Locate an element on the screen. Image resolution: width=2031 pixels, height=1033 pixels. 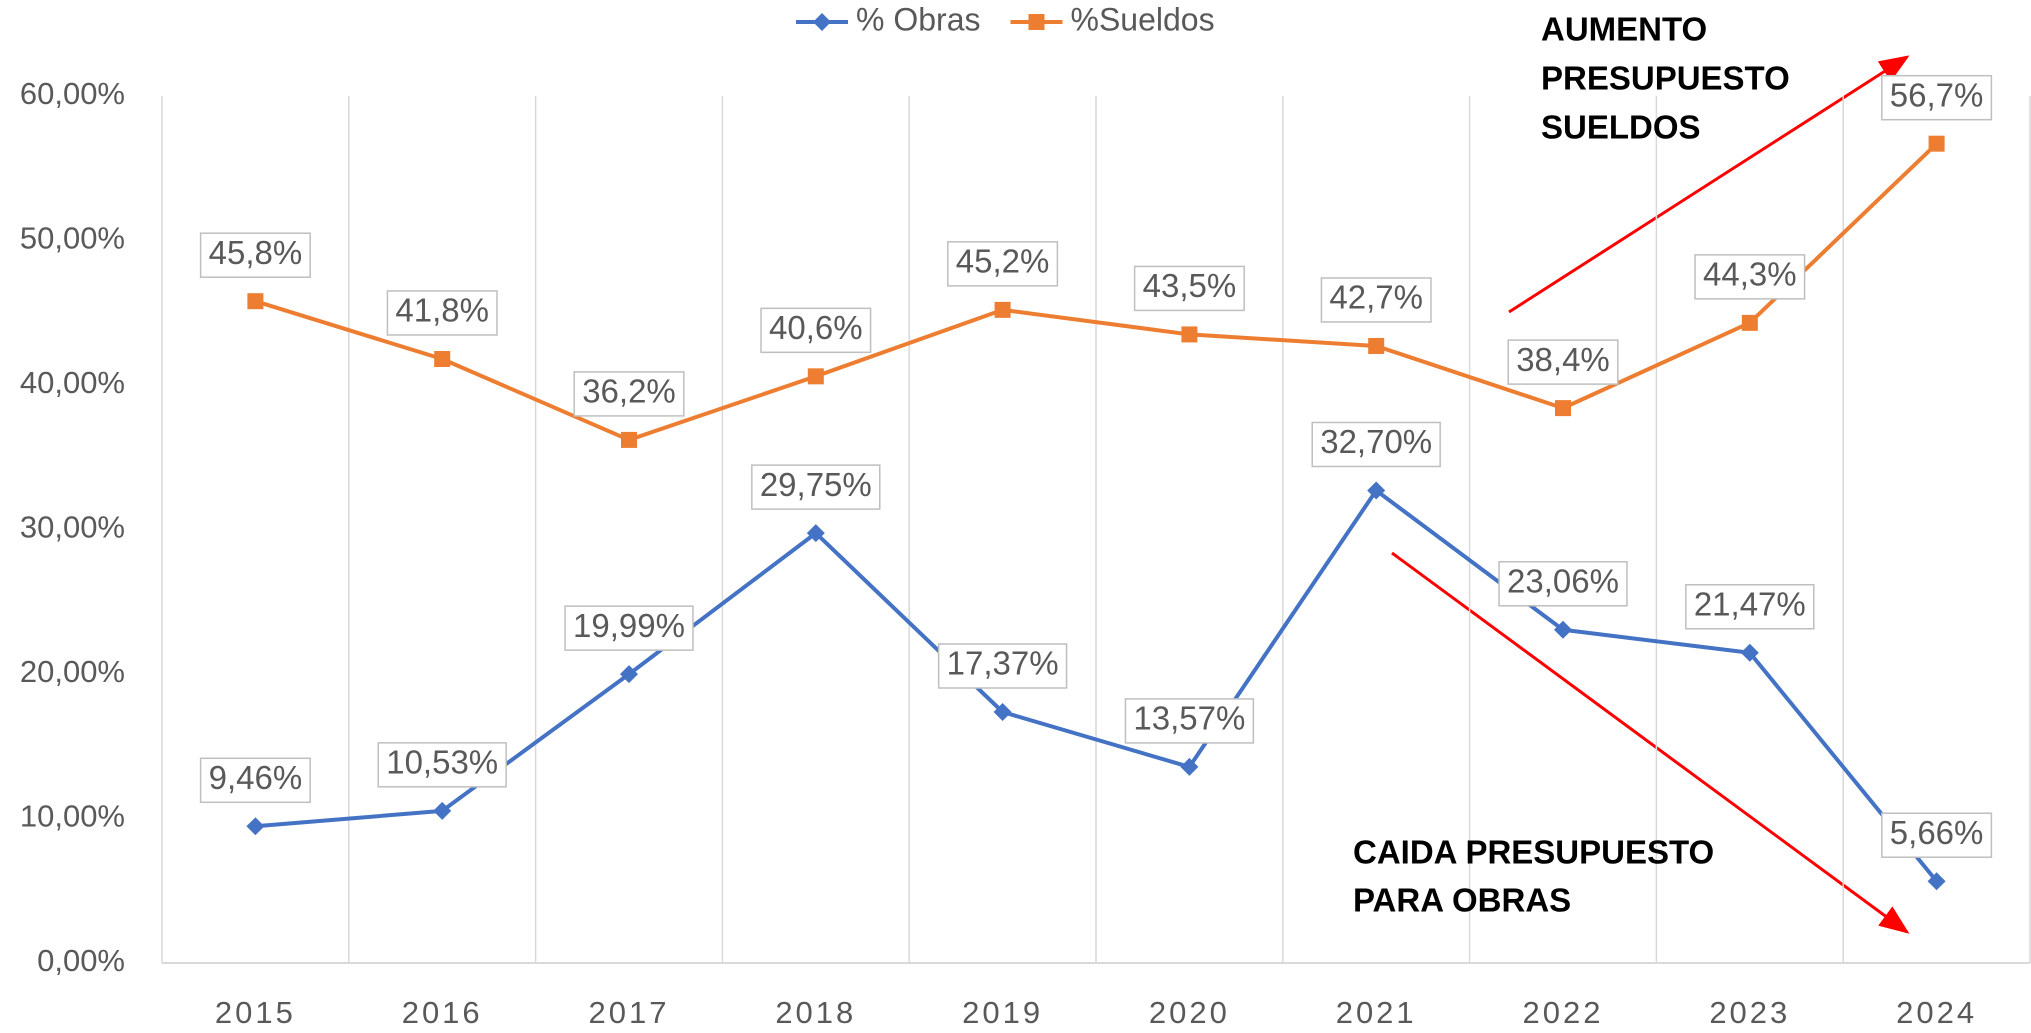
y-tick-label: 10,00% is located at coordinates (72, 816).